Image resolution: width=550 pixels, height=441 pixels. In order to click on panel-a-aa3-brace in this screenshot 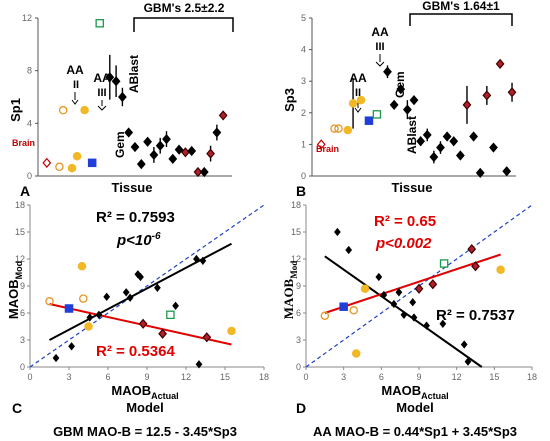, I will do `click(102, 105)`.